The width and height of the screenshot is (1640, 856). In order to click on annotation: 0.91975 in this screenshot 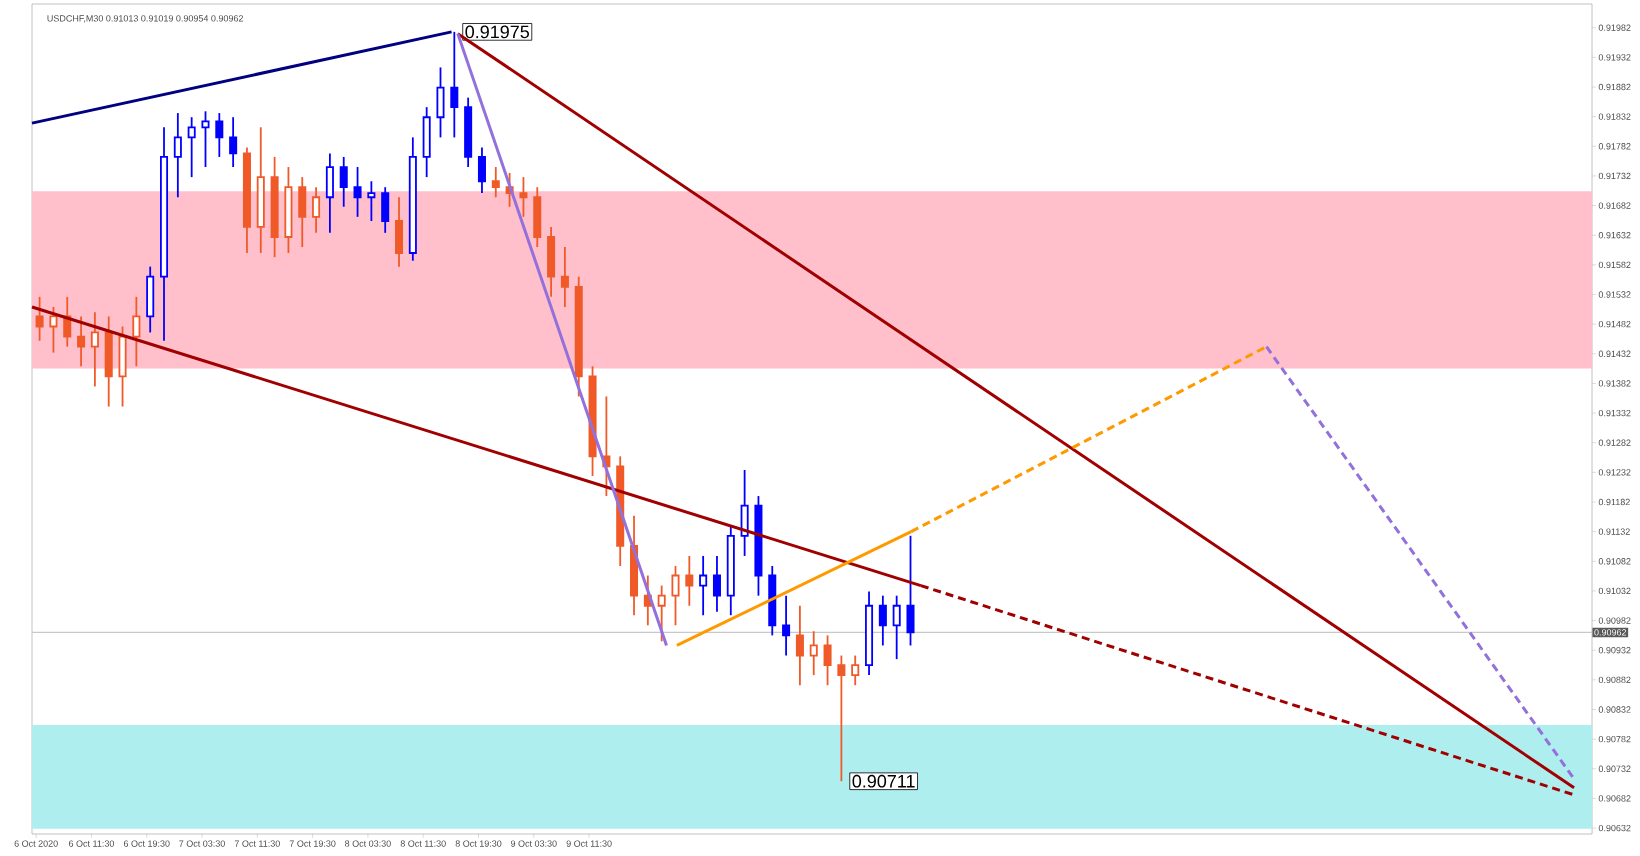, I will do `click(497, 32)`.